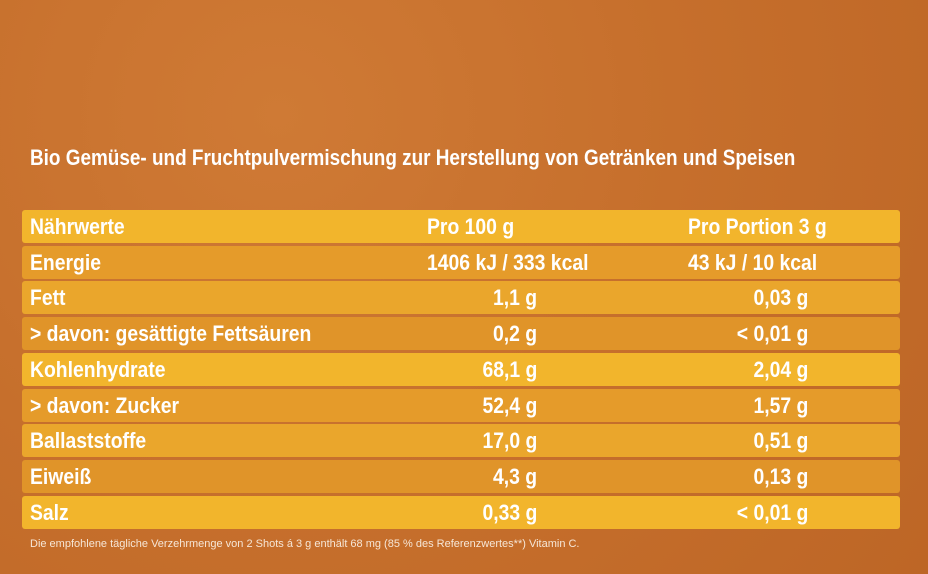 This screenshot has width=928, height=574. What do you see at coordinates (66, 262) in the screenshot?
I see `row-label: Energie` at bounding box center [66, 262].